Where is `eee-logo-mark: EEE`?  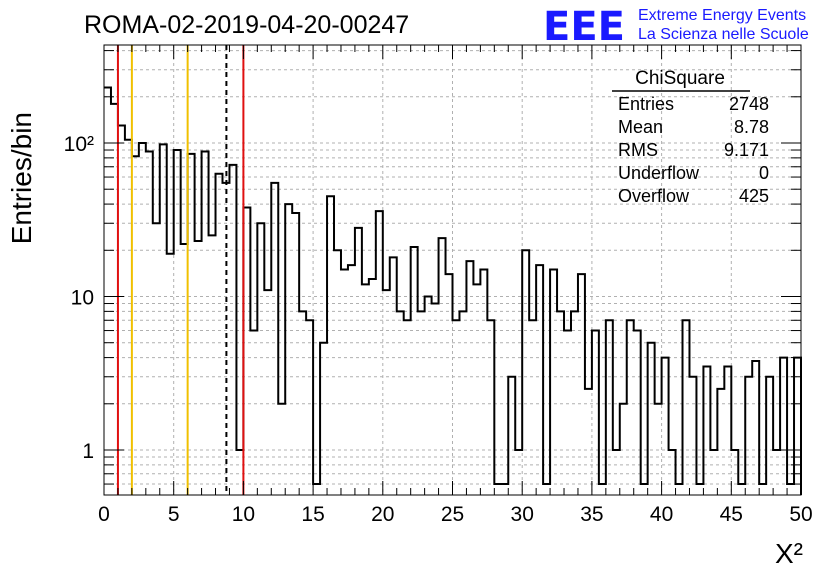
eee-logo-mark: EEE is located at coordinates (584, 27).